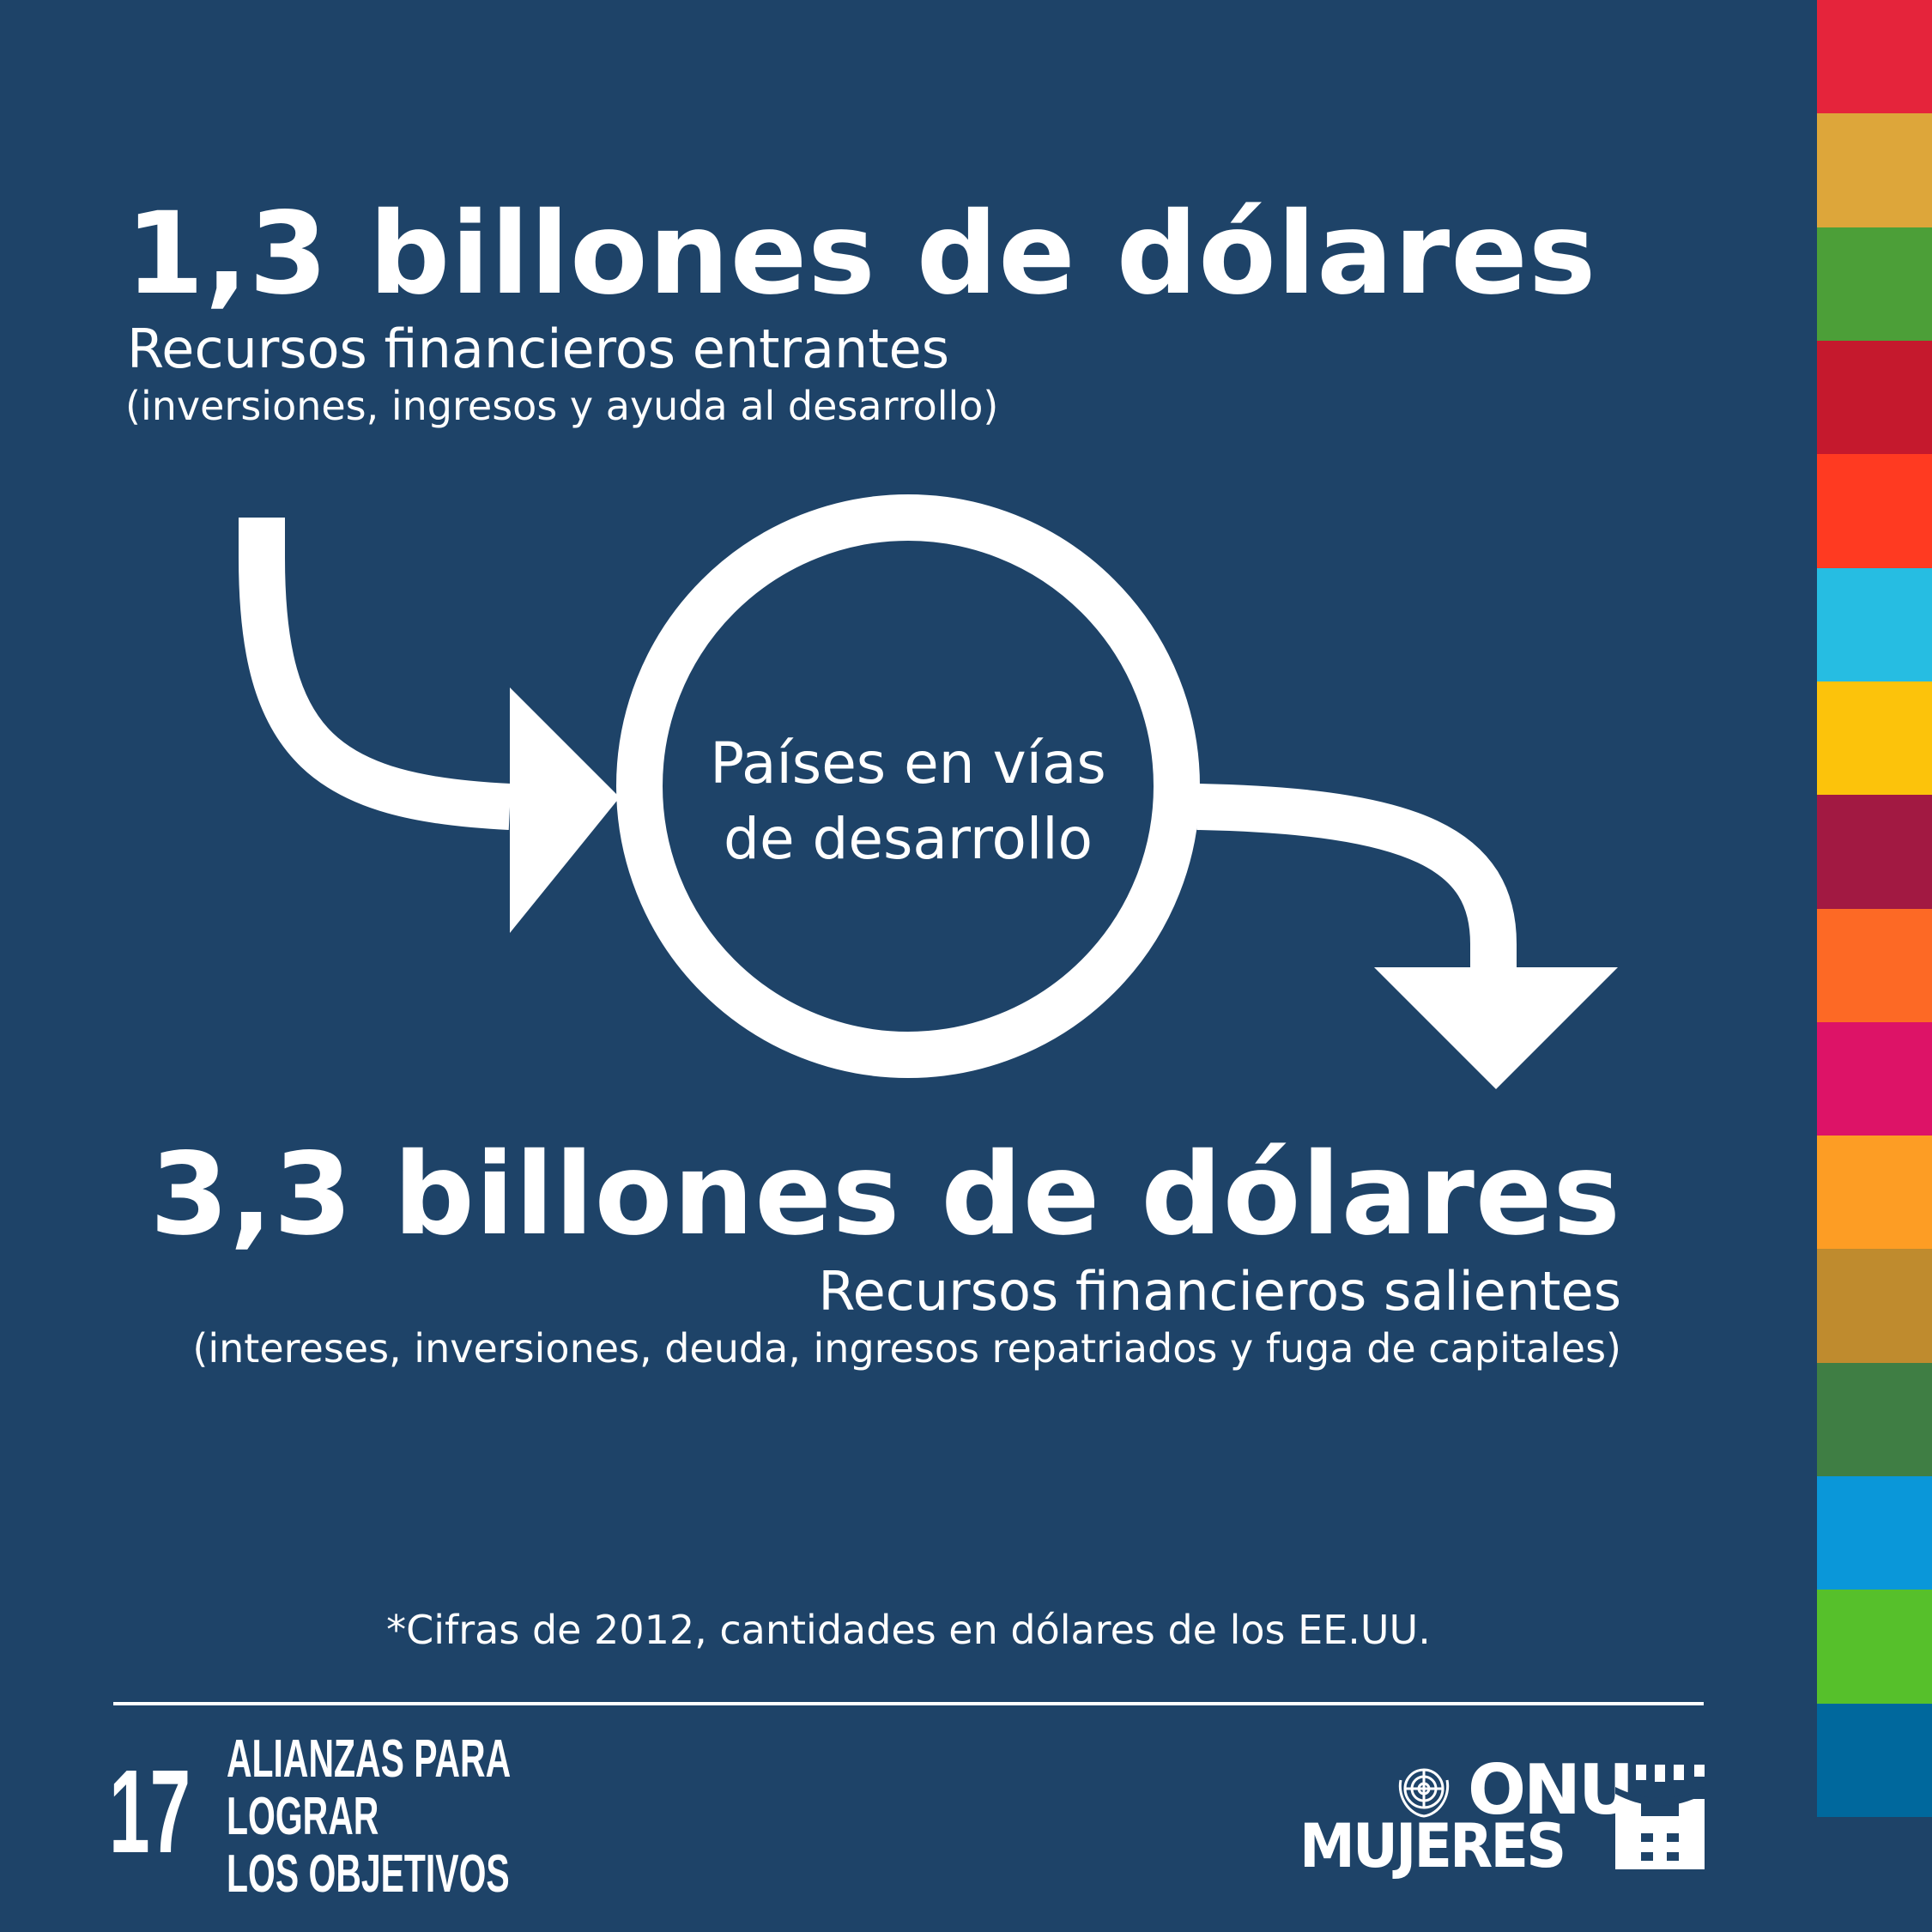 This screenshot has width=1932, height=1932. What do you see at coordinates (861, 254) in the screenshot?
I see `incoming-amount: 1,3 billones de dólares` at bounding box center [861, 254].